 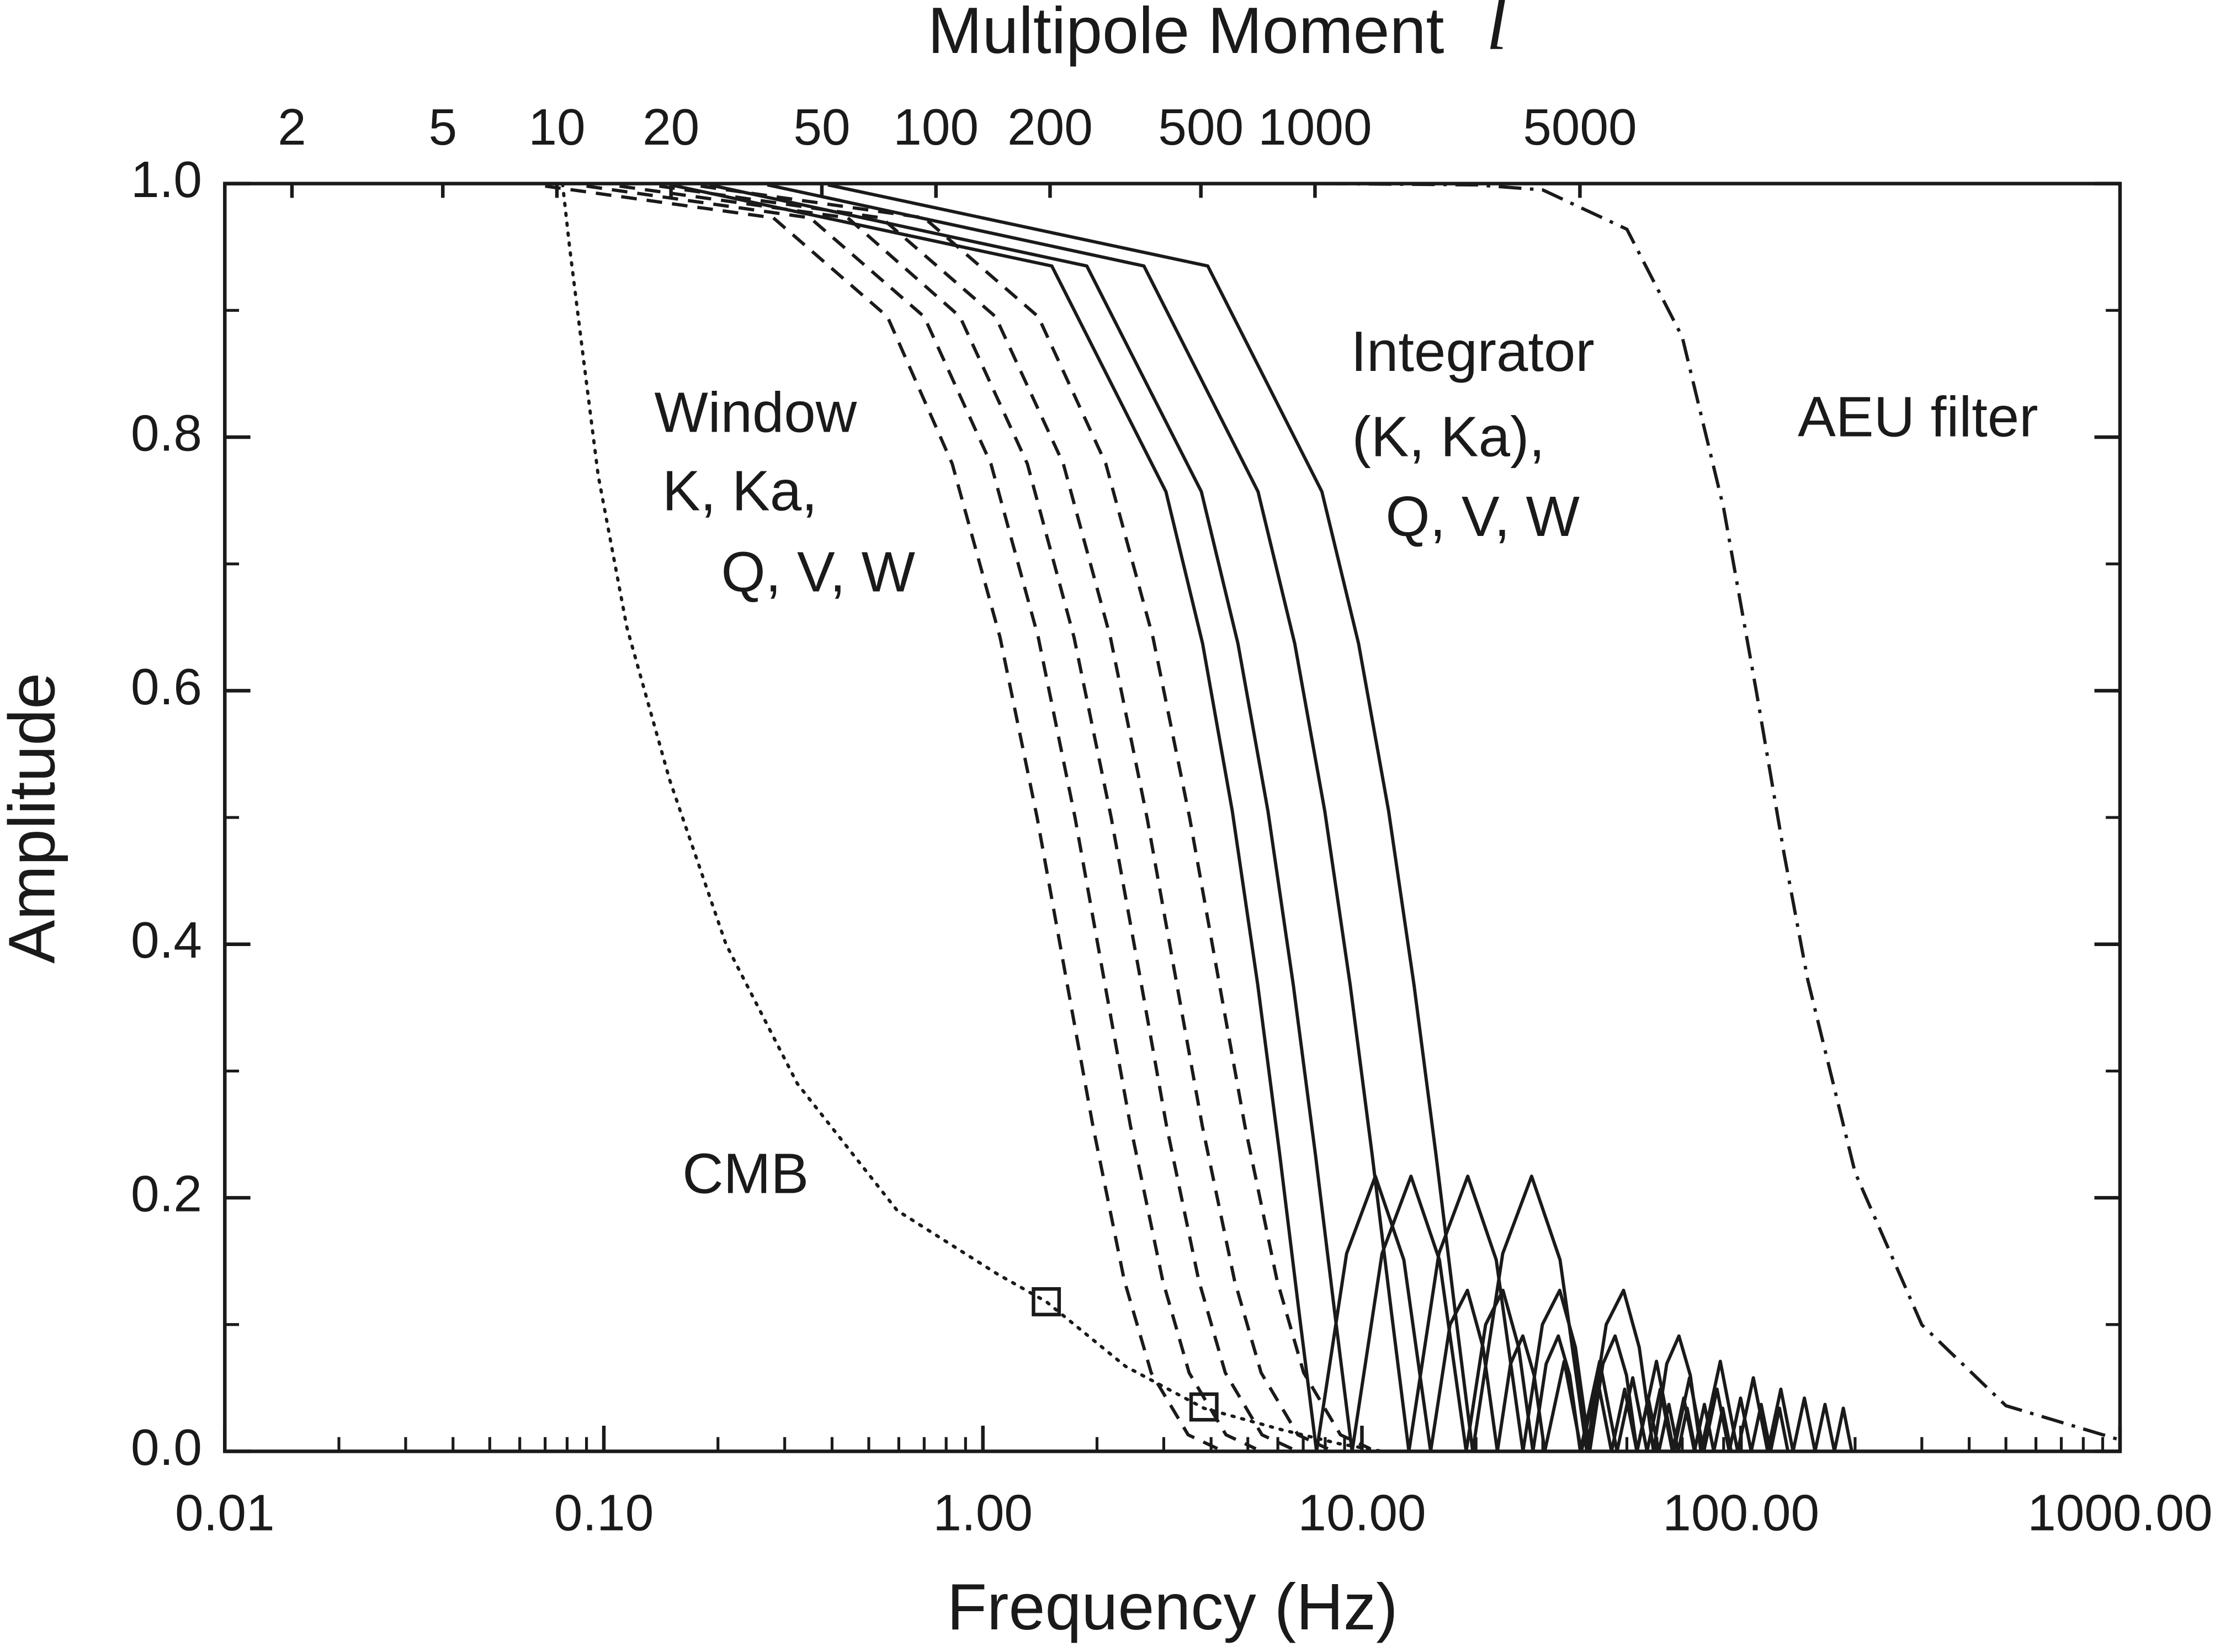 What do you see at coordinates (1472, 351) in the screenshot?
I see `annotation: Integrator` at bounding box center [1472, 351].